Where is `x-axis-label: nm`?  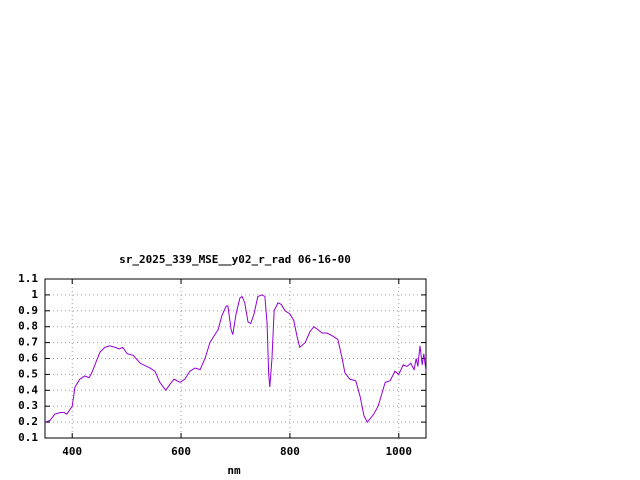 x-axis-label: nm is located at coordinates (234, 470).